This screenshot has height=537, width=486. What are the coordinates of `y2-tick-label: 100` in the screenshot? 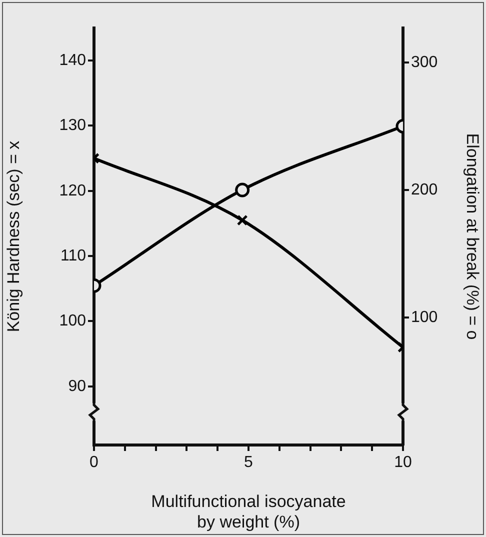 It's located at (424, 317).